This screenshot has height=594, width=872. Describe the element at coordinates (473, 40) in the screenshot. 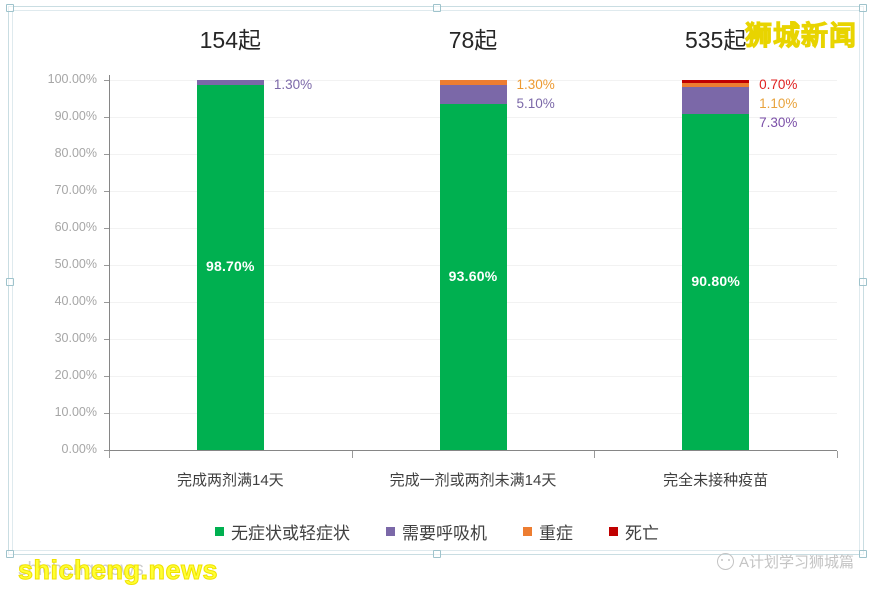

I see `bar-count-title: 78起` at that location.